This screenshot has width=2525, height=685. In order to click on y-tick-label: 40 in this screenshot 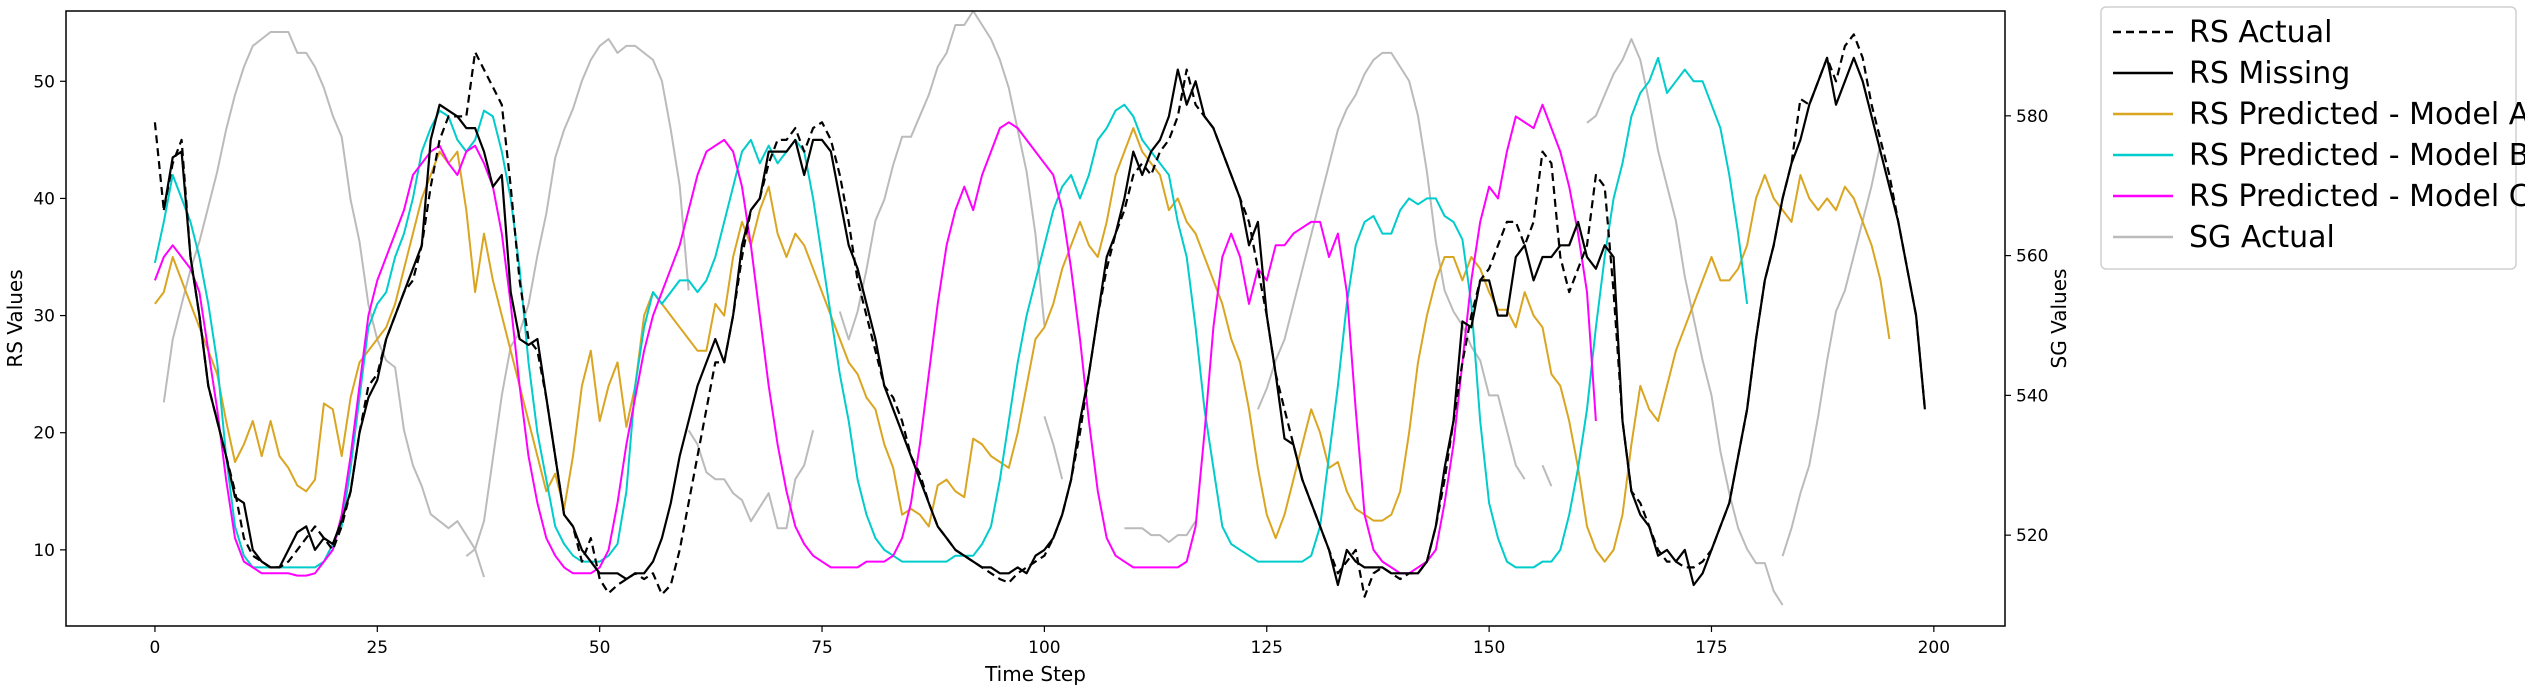, I will do `click(44, 199)`.